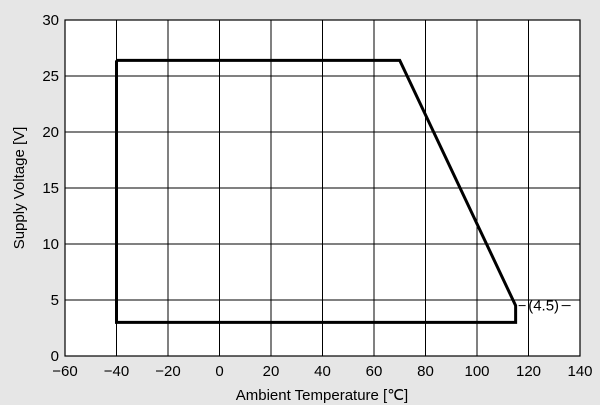  What do you see at coordinates (476, 371) in the screenshot?
I see `x-tick-label: 100` at bounding box center [476, 371].